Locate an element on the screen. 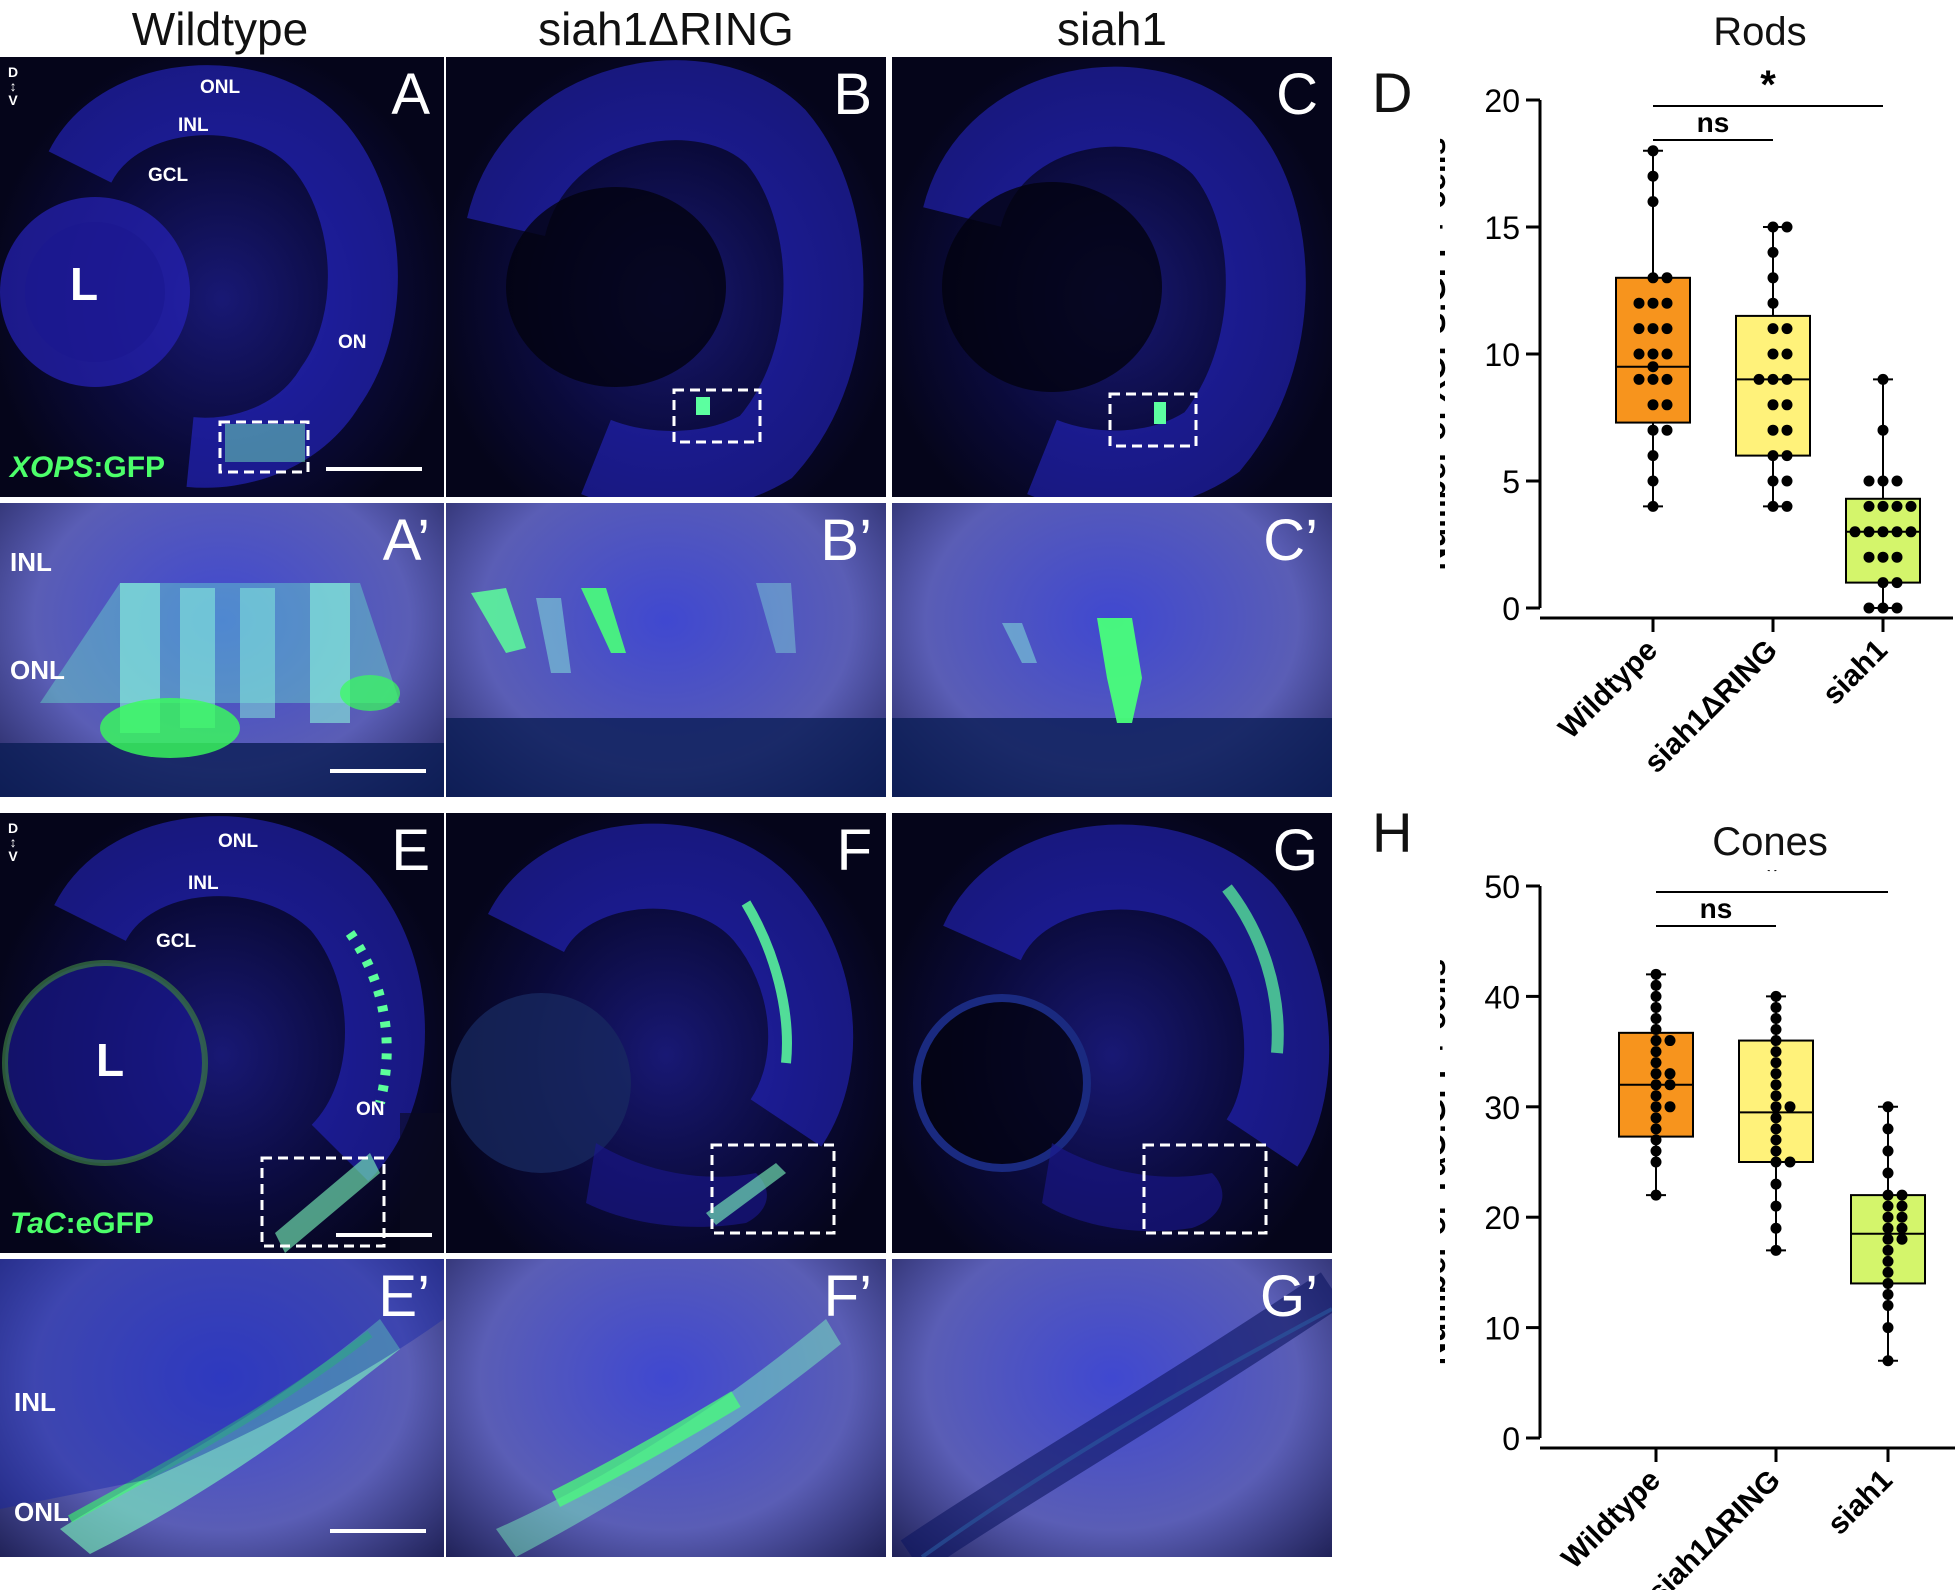  chart-title-rods: Rods is located at coordinates (1760, 32).